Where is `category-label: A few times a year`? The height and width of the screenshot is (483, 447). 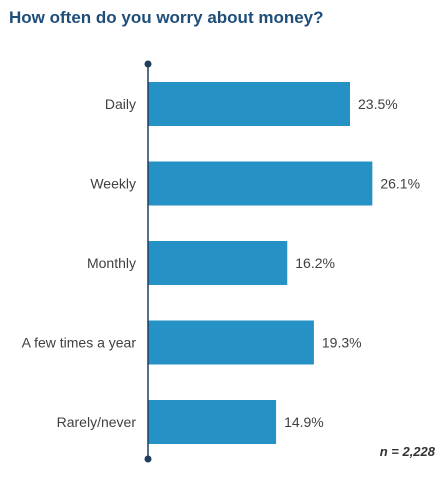 category-label: A few times a year is located at coordinates (79, 343).